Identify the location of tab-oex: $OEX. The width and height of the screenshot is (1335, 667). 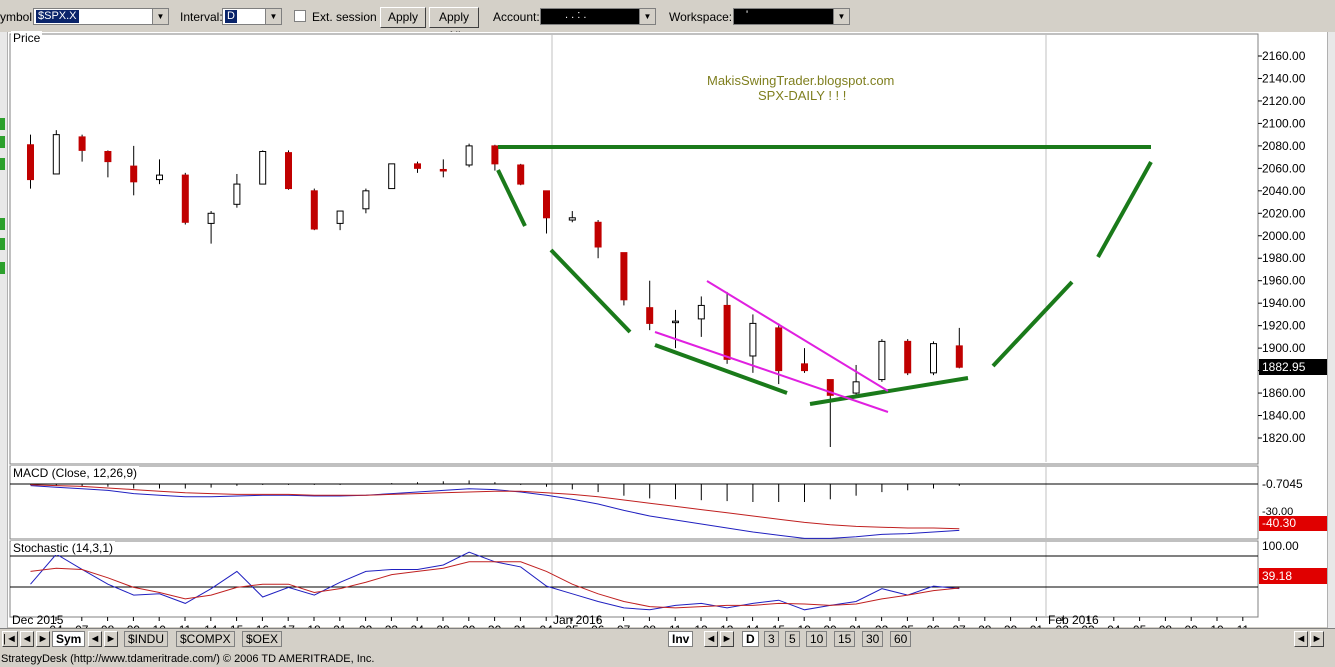
(262, 639).